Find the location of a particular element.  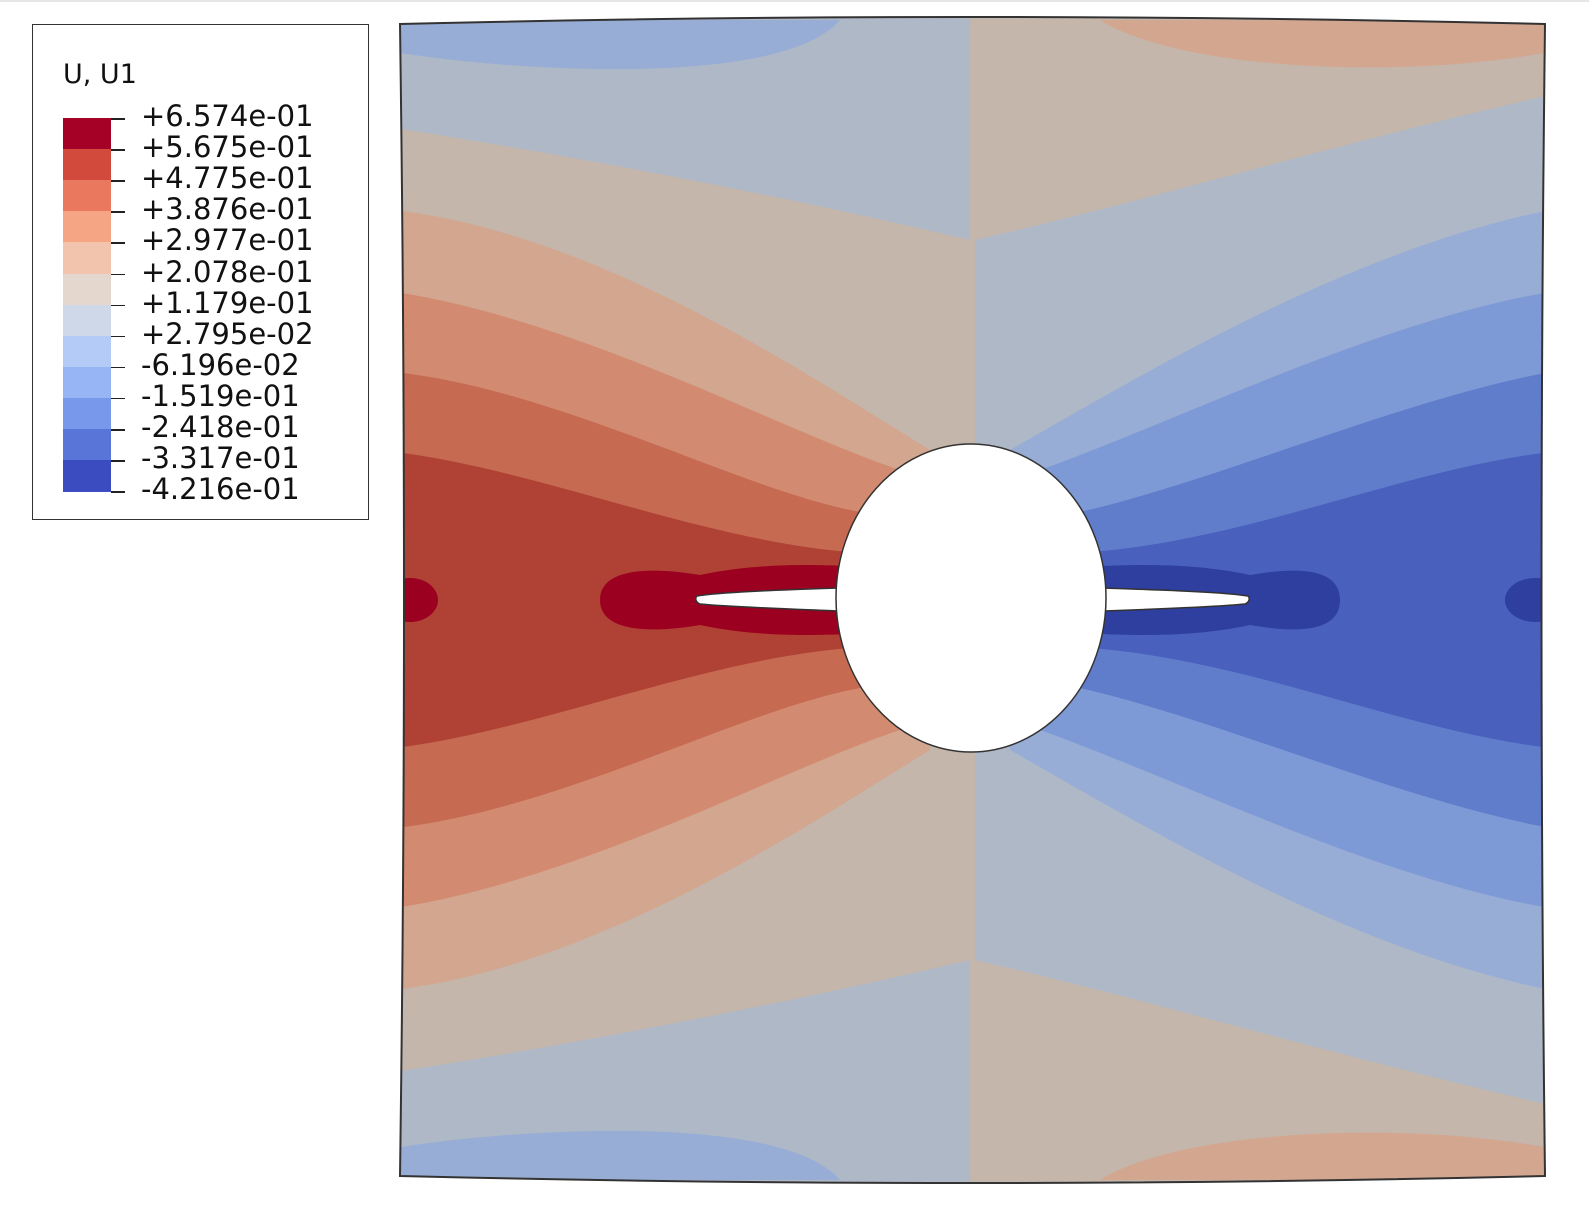

colorbar-level-label: +2.977e-01 is located at coordinates (227, 240).